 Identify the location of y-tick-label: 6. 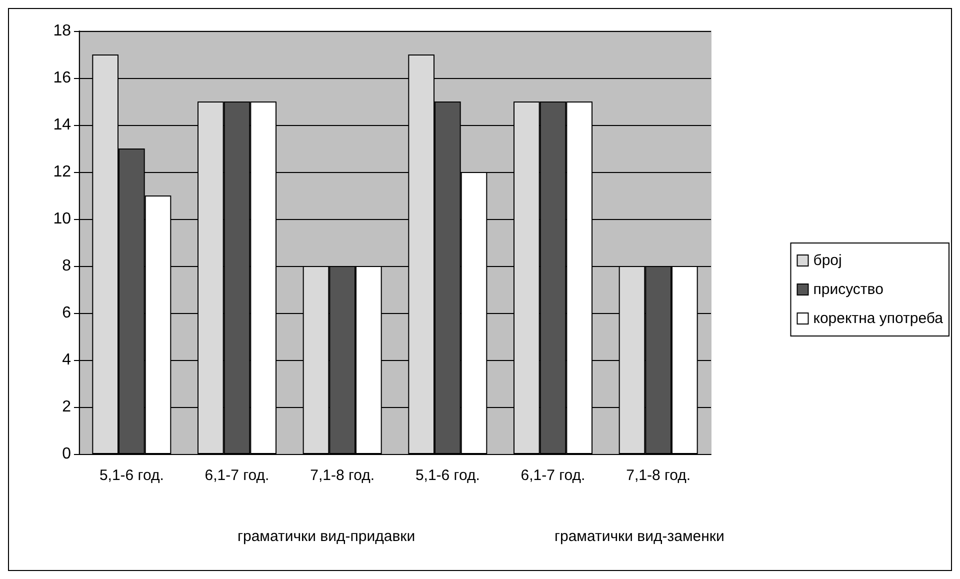
(67, 313).